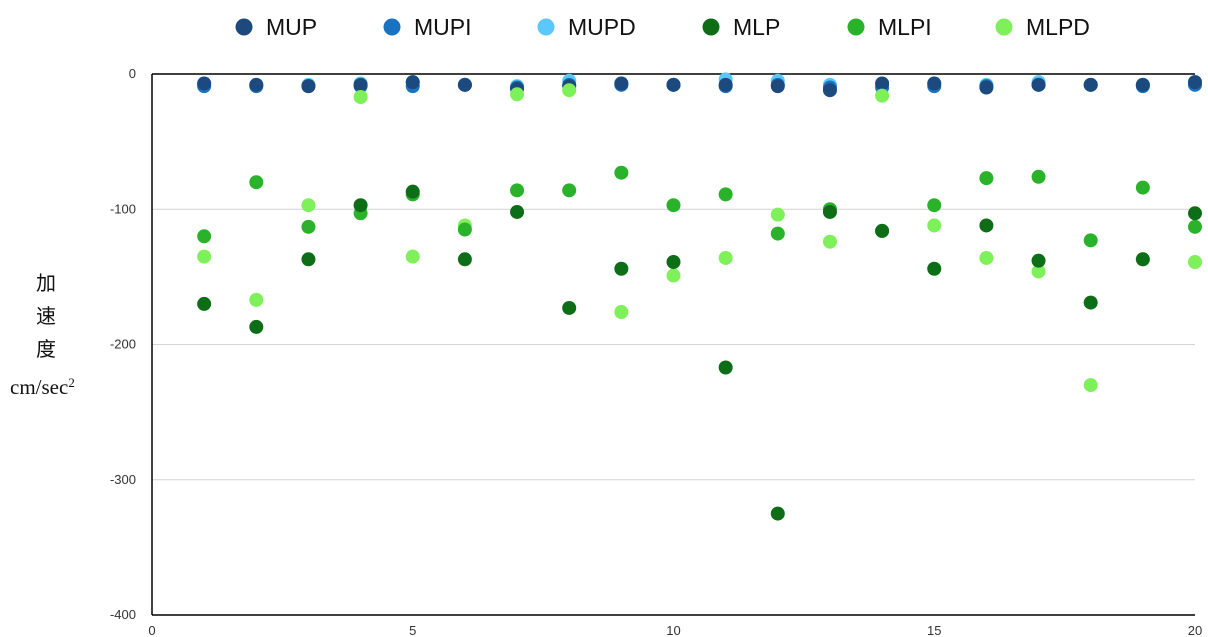  I want to click on legend-label: MUPD, so click(602, 27).